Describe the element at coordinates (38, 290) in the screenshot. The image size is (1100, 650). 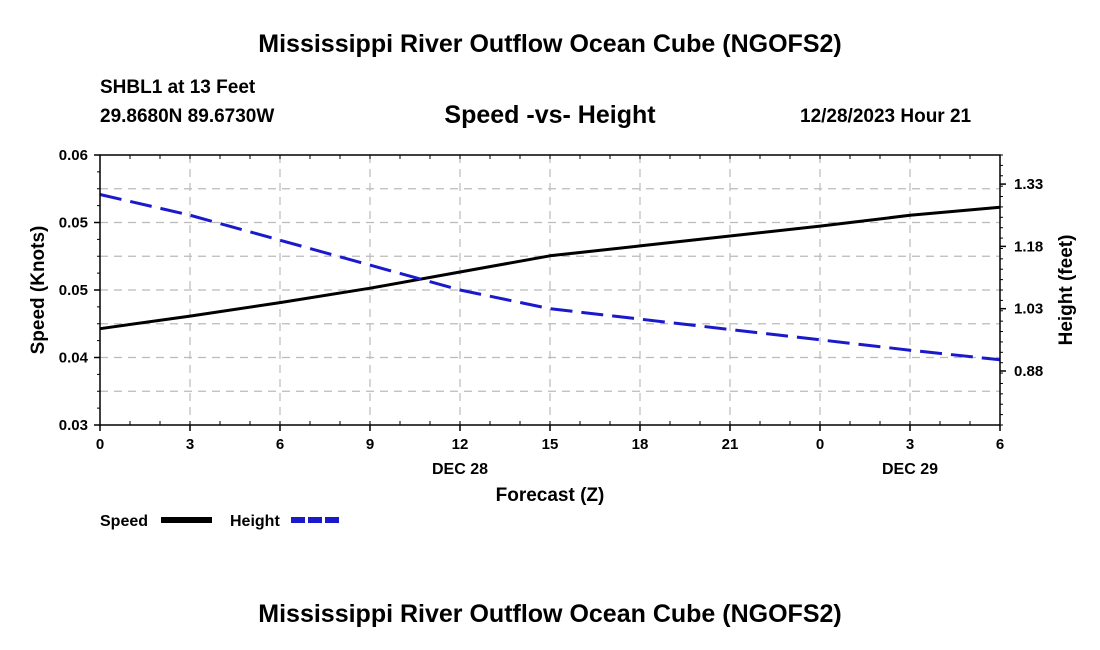
I see `y-axis-title: Speed (Knots)` at that location.